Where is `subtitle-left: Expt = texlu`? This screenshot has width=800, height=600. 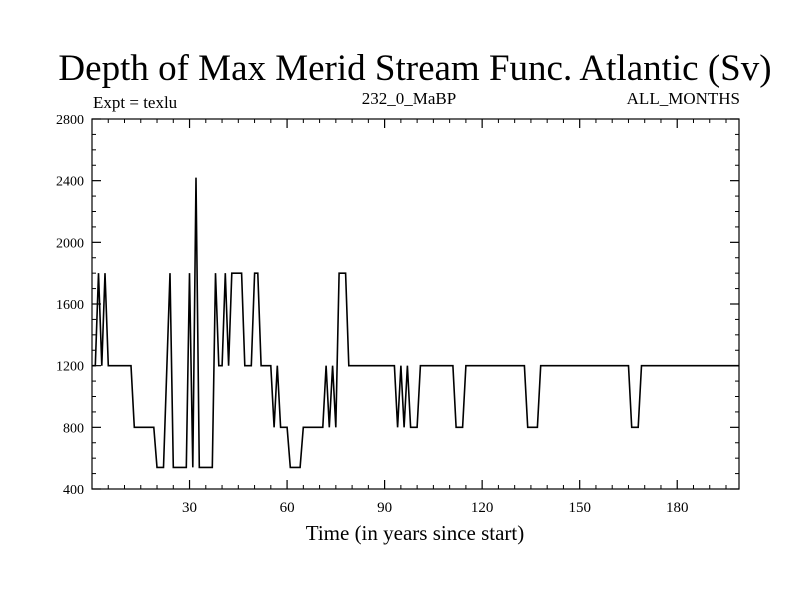 subtitle-left: Expt = texlu is located at coordinates (135, 102).